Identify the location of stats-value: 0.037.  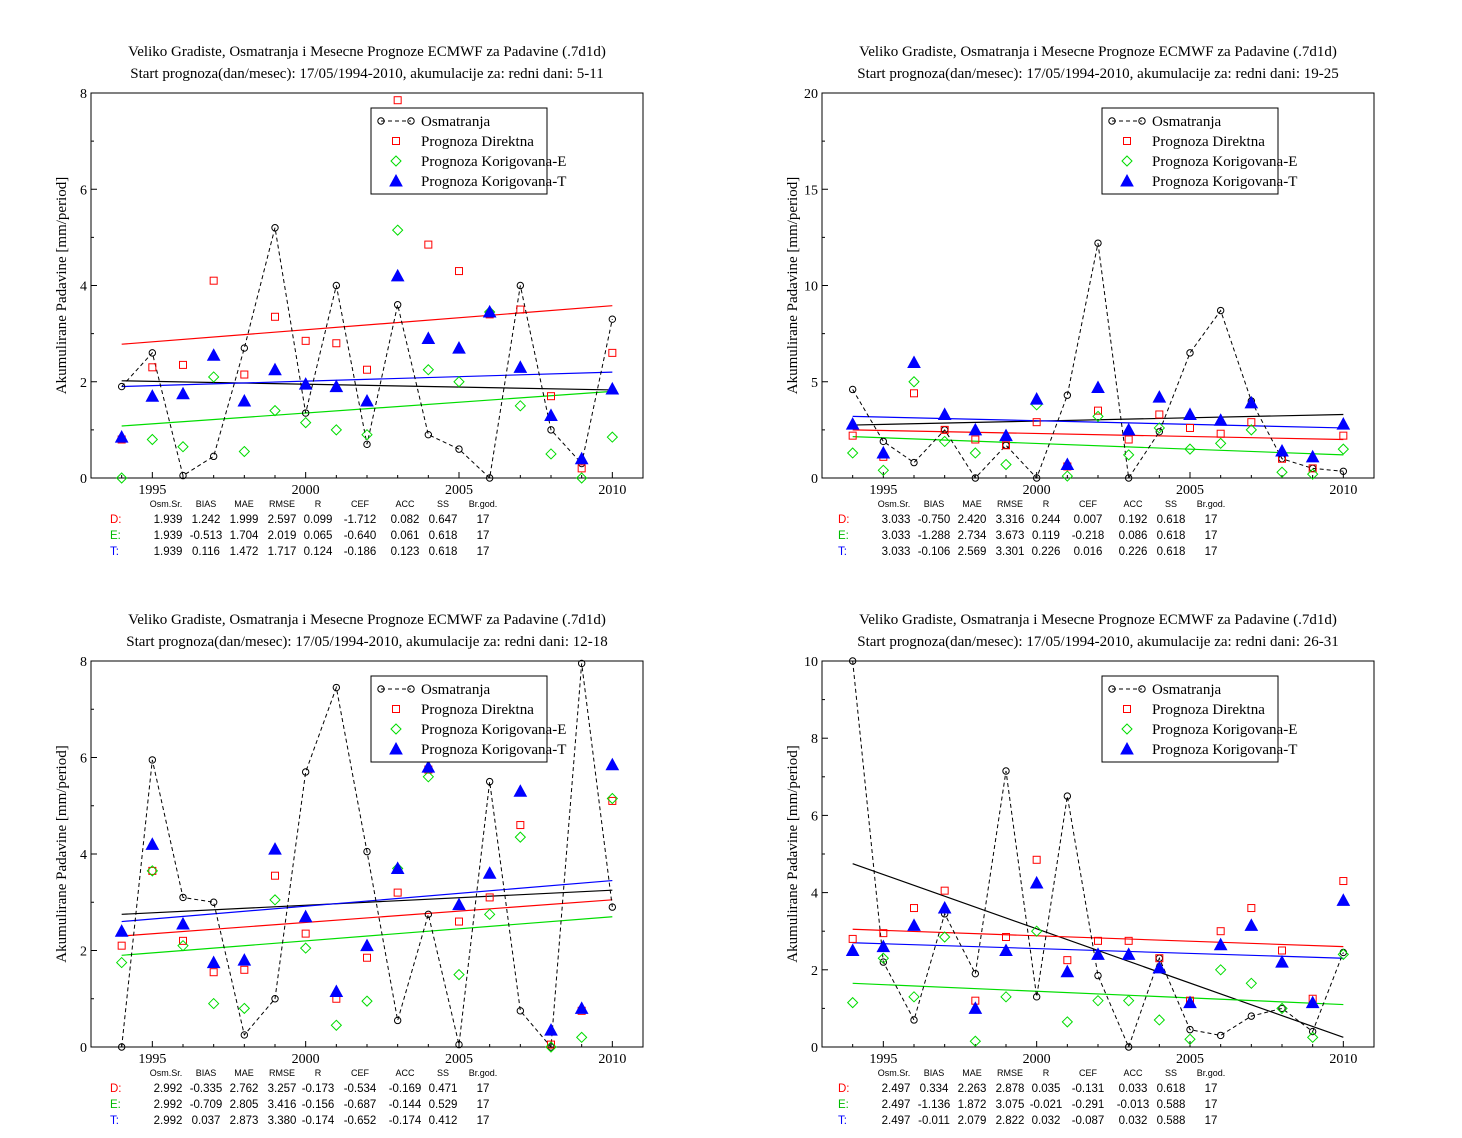
(206, 1121).